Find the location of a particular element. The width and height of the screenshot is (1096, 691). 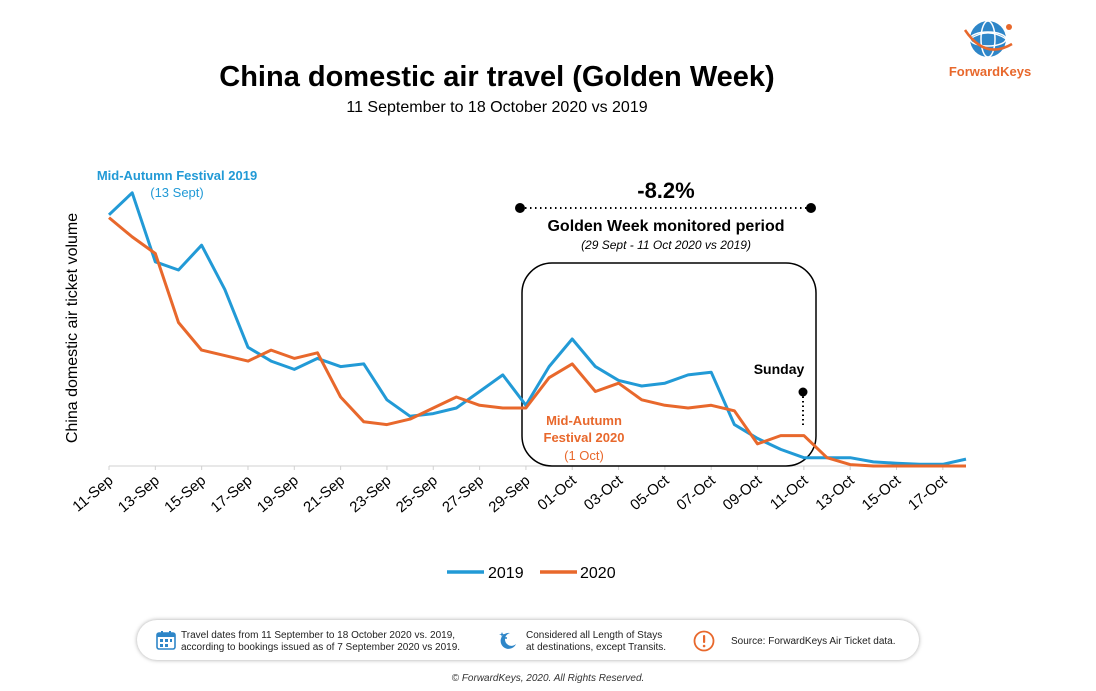

x-tick-label: 09-Oct is located at coordinates (743, 493).